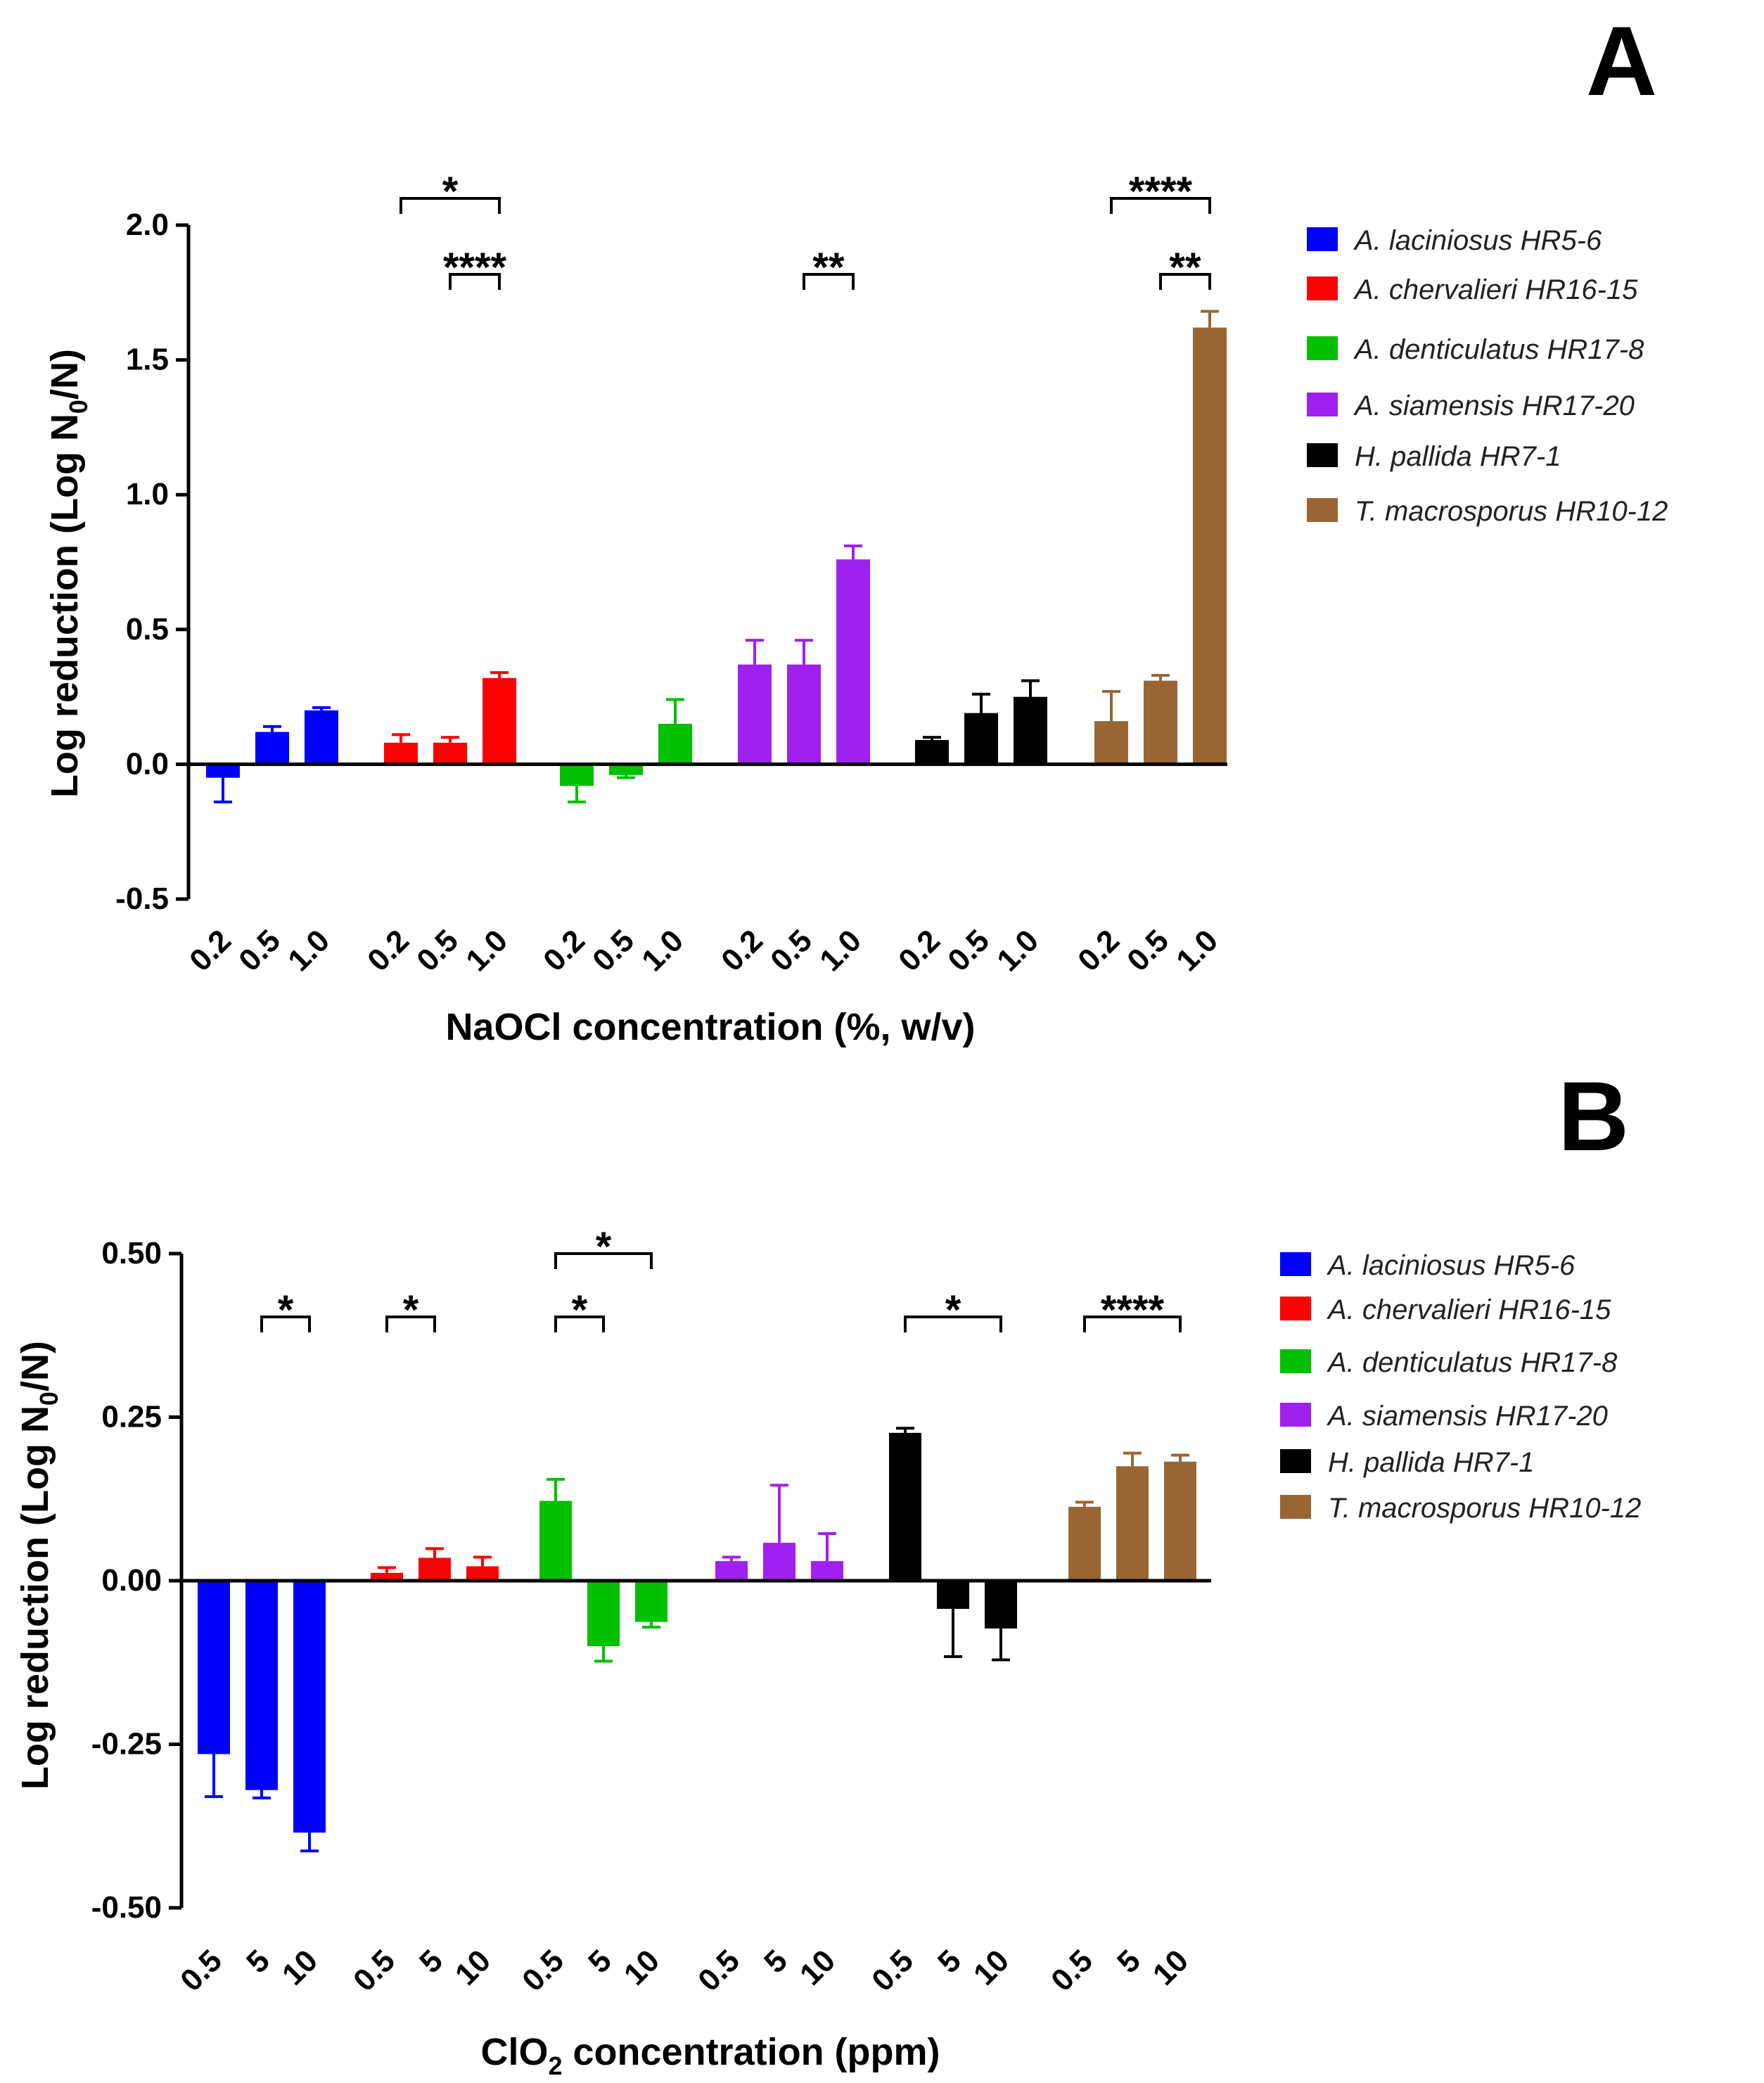 The height and width of the screenshot is (2083, 1764). Describe the element at coordinates (981, 739) in the screenshot. I see `bar-5-0.5` at that location.